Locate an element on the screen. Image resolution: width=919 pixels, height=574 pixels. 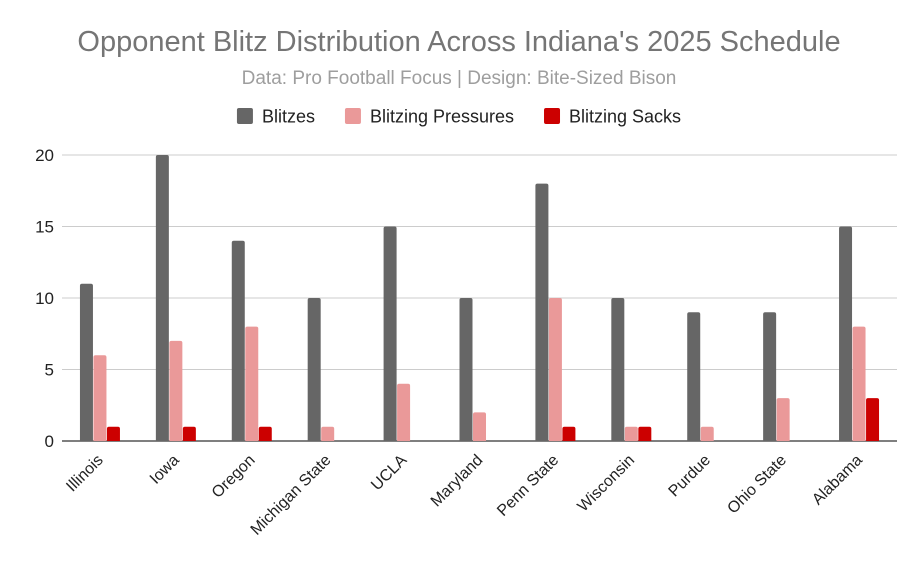
y-tick-label: 20 is located at coordinates (44, 155).